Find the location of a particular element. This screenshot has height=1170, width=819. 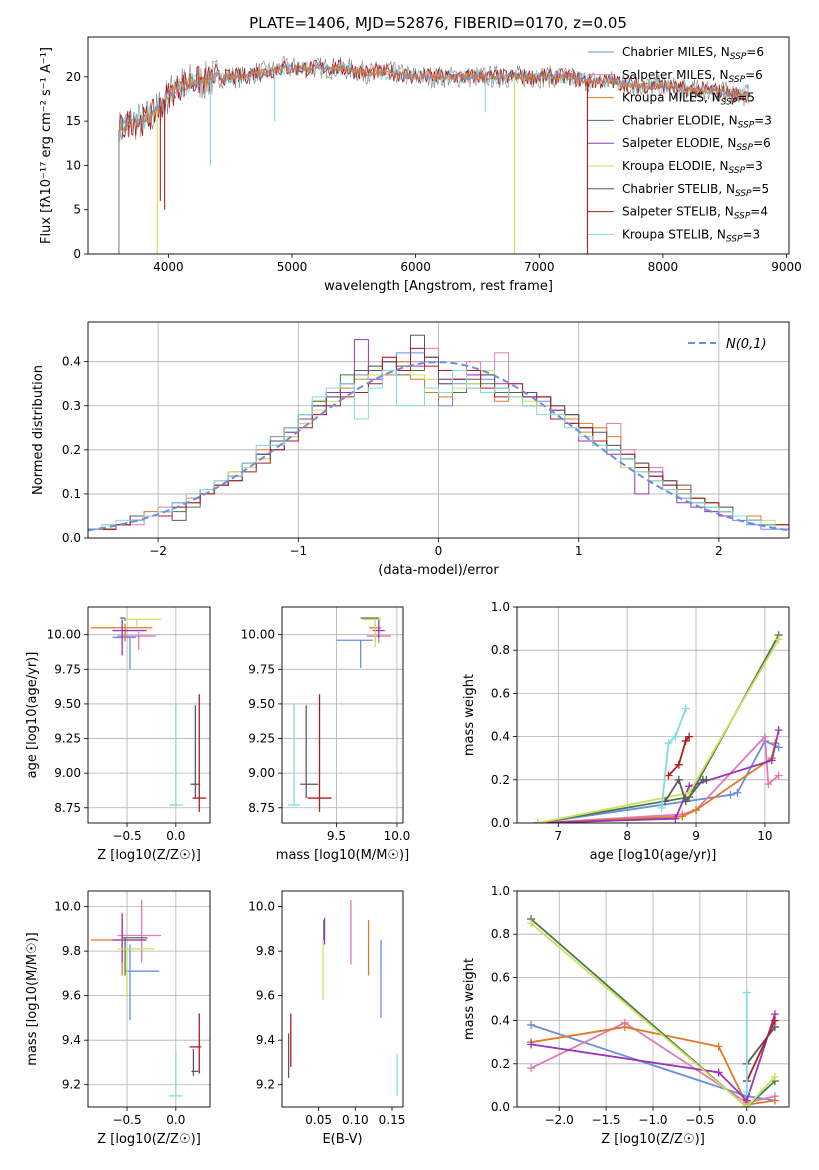

x-tick-label: 5000 is located at coordinates (292, 267).